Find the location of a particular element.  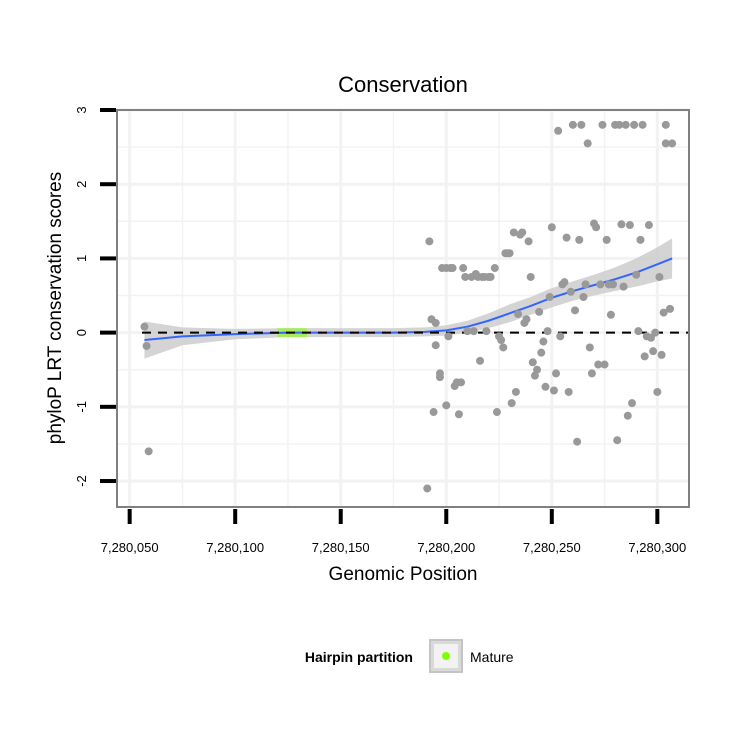

y-tick-label: 1 is located at coordinates (81, 258).